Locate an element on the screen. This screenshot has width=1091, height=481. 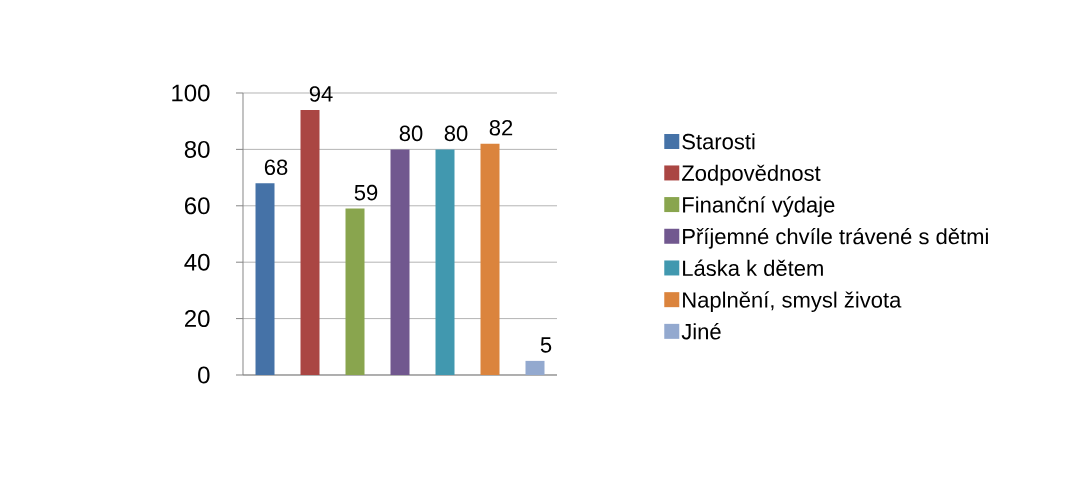
legend-label: Starosti is located at coordinates (718, 141).